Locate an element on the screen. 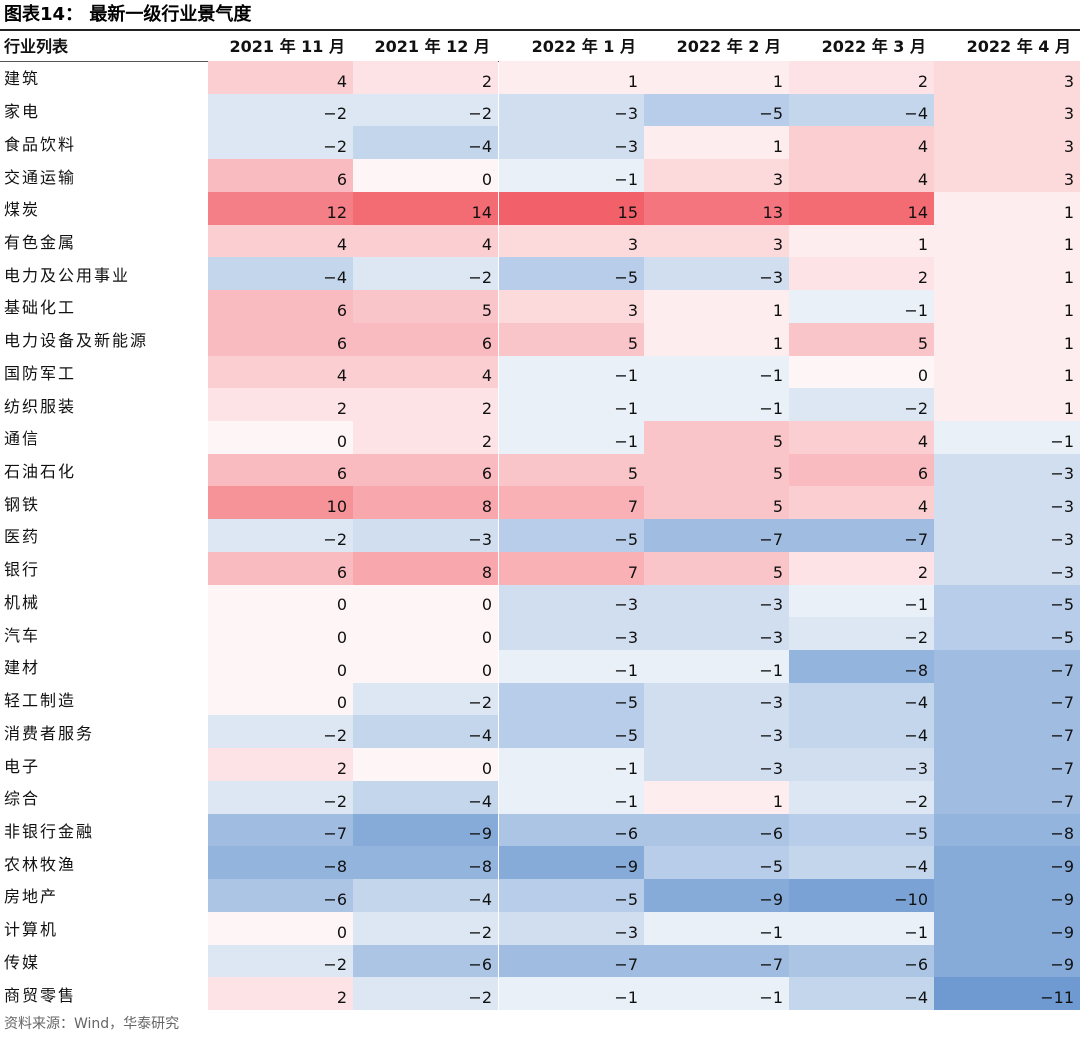 This screenshot has height=1038, width=1080. cell-value: −9 is located at coordinates (1062, 899).